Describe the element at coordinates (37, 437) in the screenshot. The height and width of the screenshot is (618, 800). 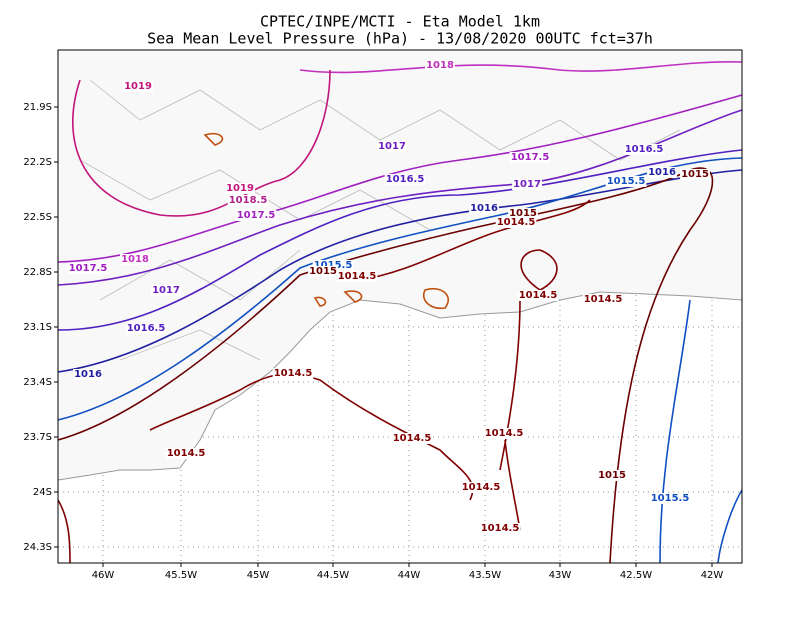
I see `lat-label: 23.7S` at that location.